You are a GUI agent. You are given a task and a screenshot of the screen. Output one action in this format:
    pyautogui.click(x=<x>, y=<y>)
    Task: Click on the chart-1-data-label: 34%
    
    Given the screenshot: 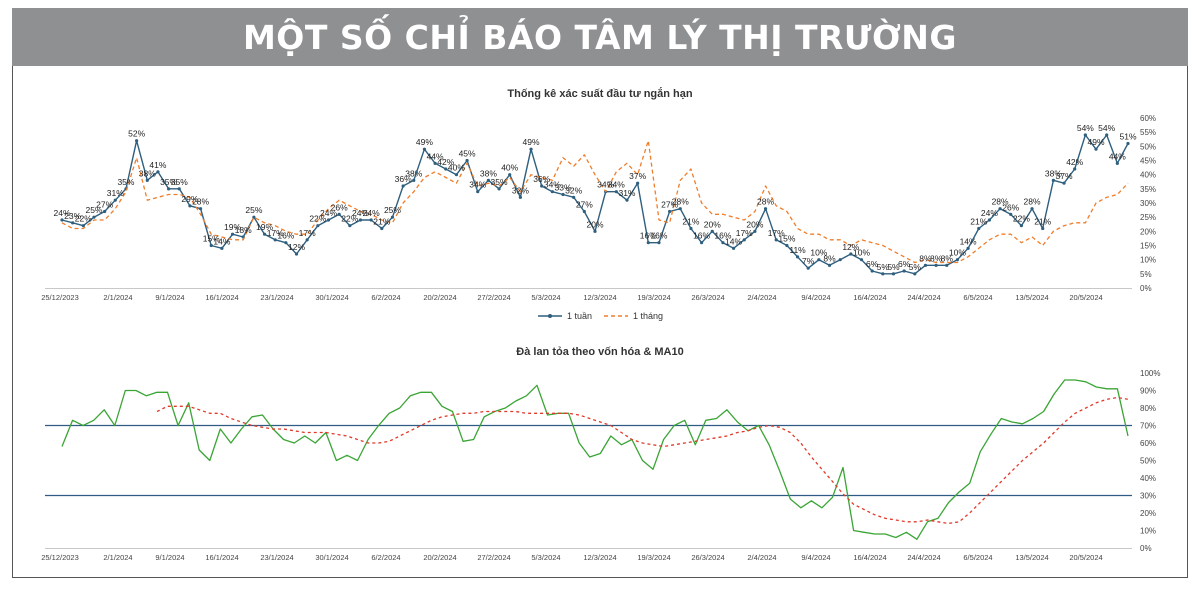 What is the action you would take?
    pyautogui.click(x=477, y=185)
    